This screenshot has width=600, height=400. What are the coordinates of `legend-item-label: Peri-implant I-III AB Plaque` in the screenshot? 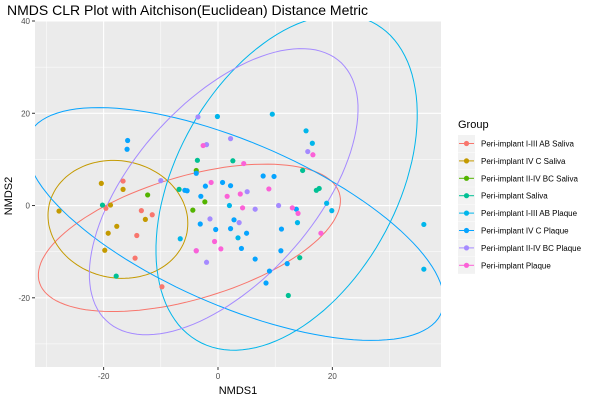 It's located at (529, 213).